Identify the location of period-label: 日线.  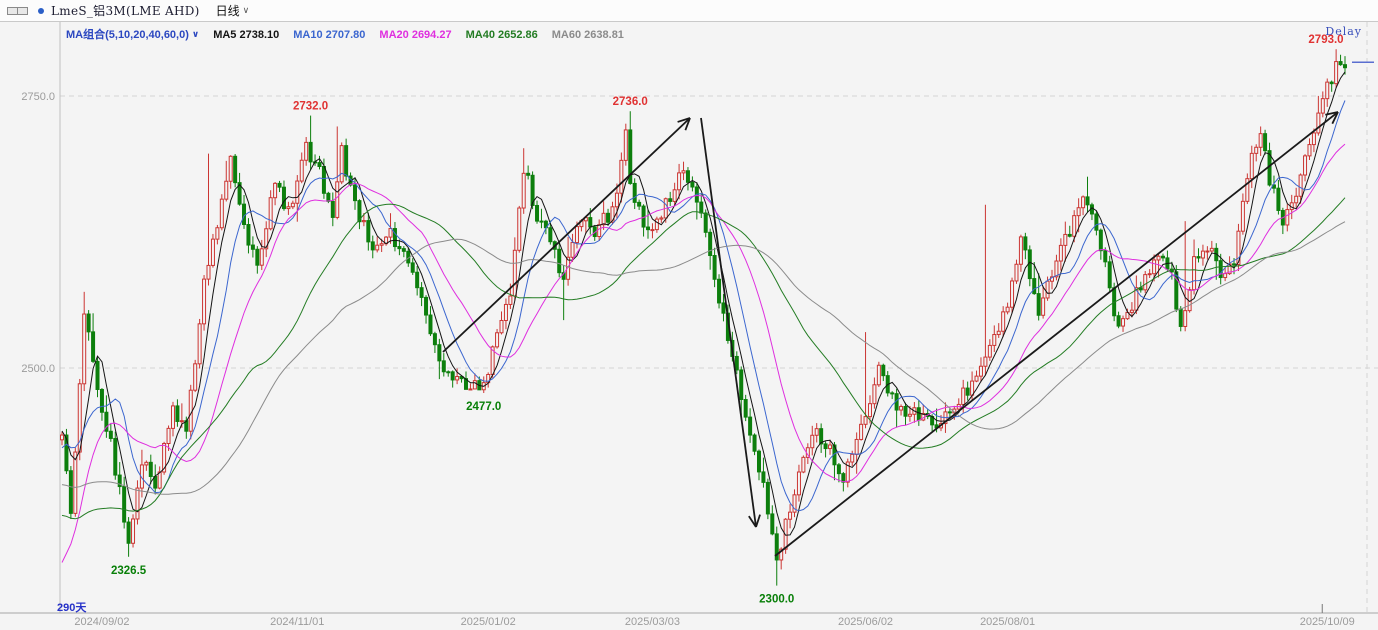
(227, 11).